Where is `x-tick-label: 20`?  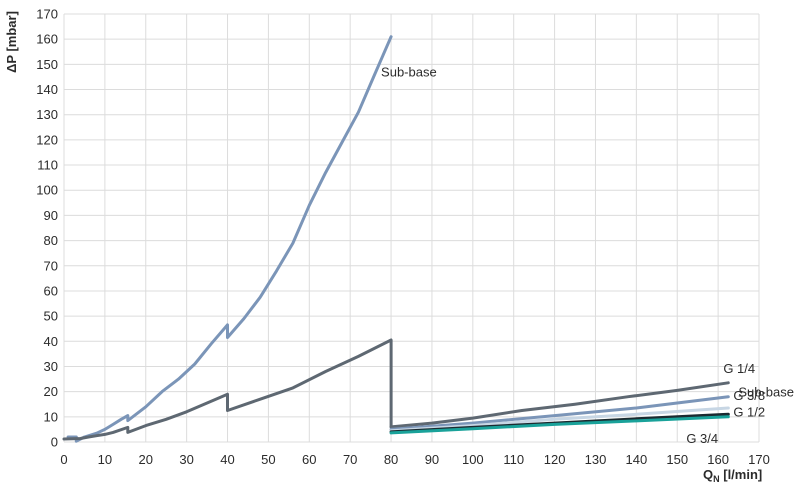 x-tick-label: 20 is located at coordinates (146, 459).